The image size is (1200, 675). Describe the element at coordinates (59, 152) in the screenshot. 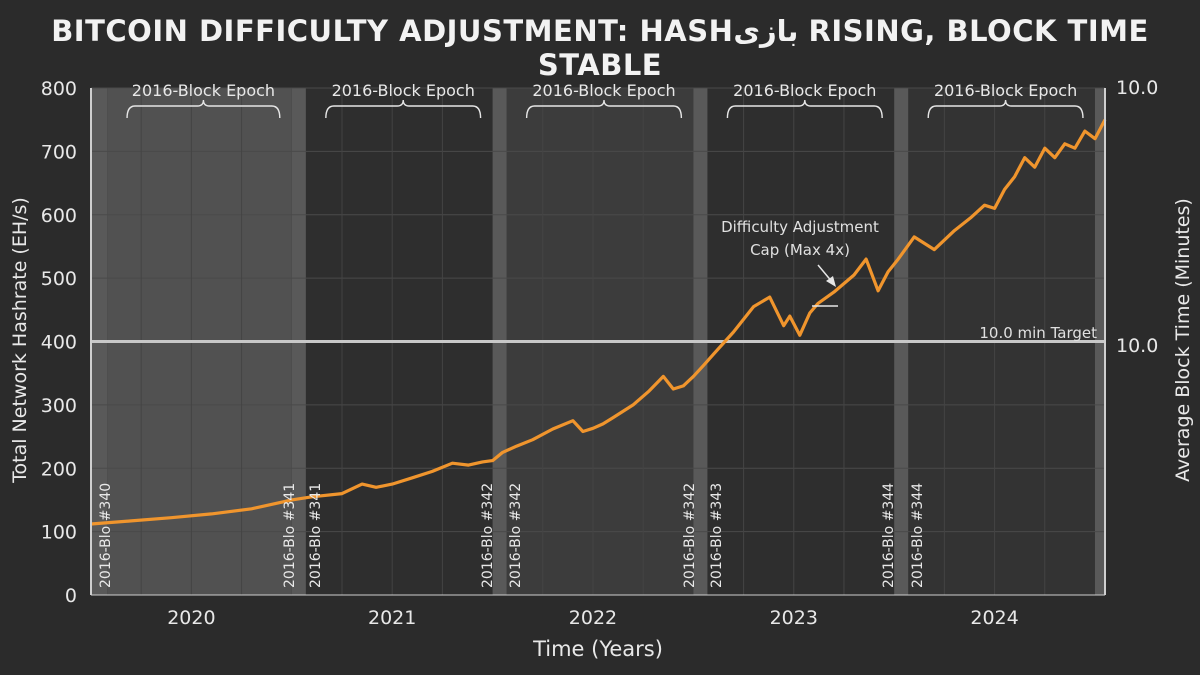

I see `y-tick-label: 700` at that location.